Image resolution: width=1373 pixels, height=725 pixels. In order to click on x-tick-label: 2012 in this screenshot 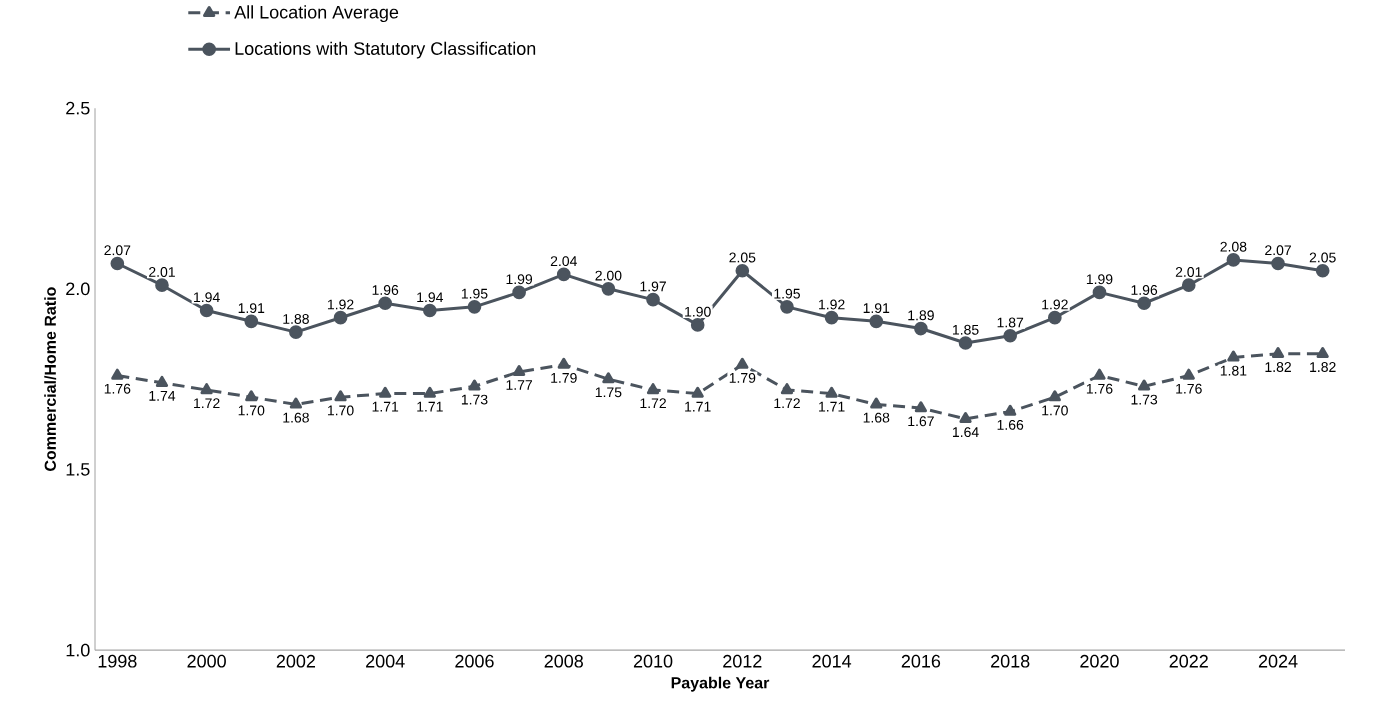, I will do `click(742, 661)`.